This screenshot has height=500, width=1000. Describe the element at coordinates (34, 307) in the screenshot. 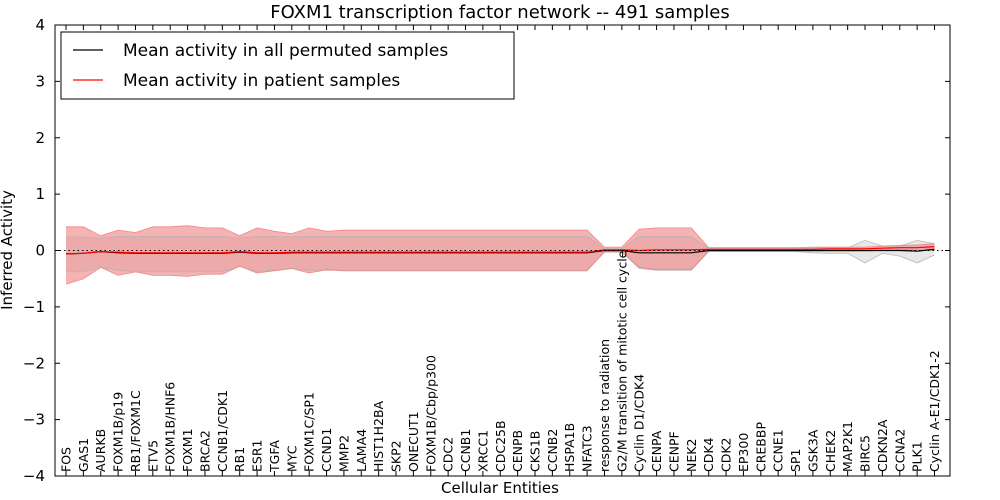

I see `y-tick-label: −1` at that location.